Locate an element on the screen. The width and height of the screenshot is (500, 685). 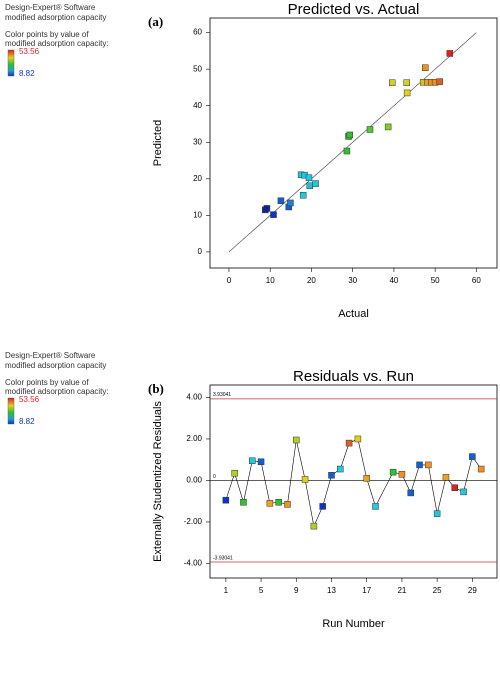
x-tick-label: 20 is located at coordinates (311, 280).